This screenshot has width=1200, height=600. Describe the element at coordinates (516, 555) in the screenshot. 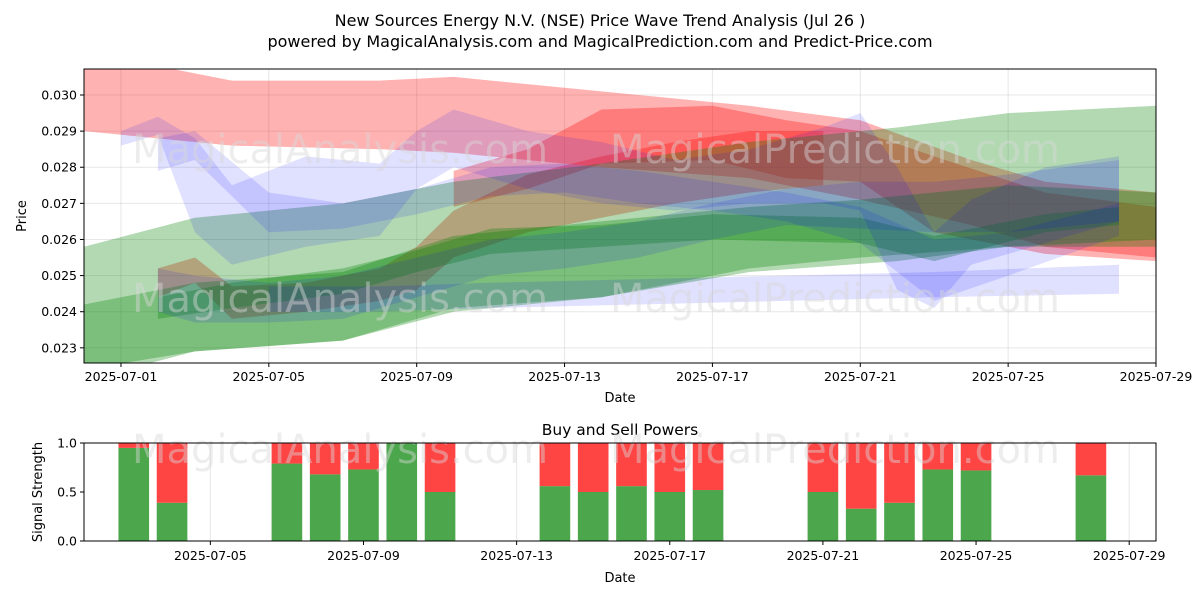

I see `signal-x-tick-label: 2025-07-13` at that location.